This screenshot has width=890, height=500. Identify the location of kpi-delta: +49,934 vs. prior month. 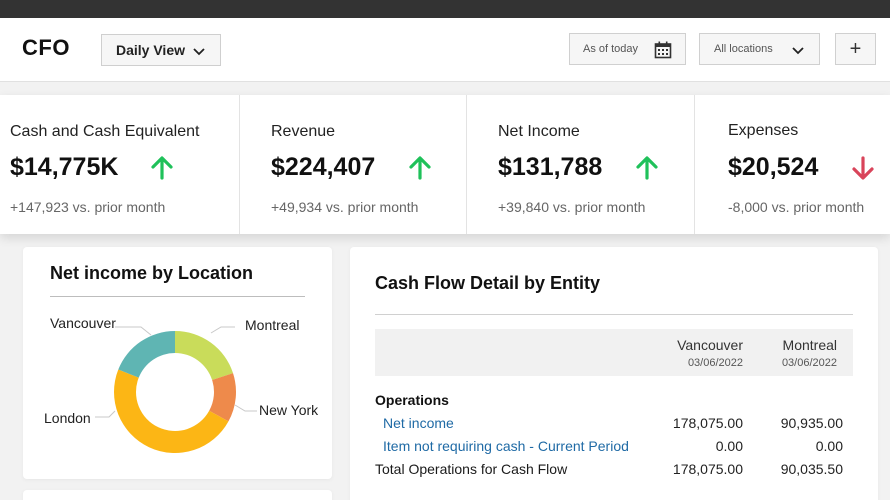
(345, 207).